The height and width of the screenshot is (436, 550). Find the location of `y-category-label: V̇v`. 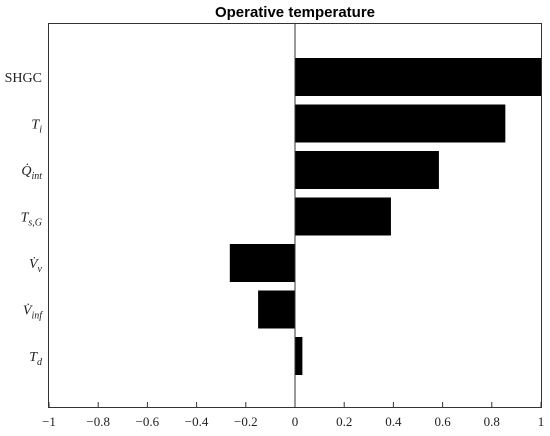

y-category-label: V̇v is located at coordinates (36, 265).